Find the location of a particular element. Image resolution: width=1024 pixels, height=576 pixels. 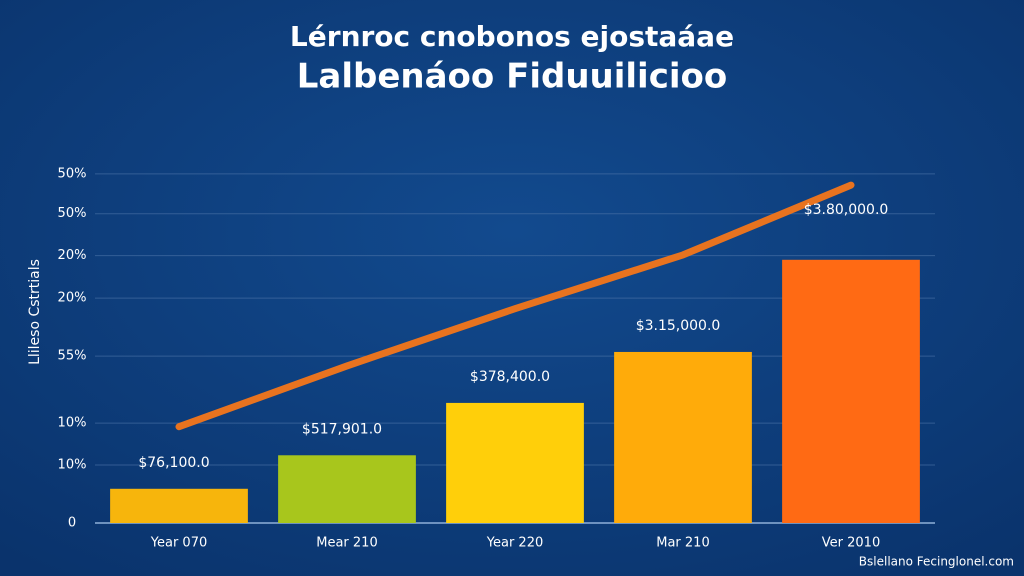

annotation: $517,901.0 is located at coordinates (342, 429).